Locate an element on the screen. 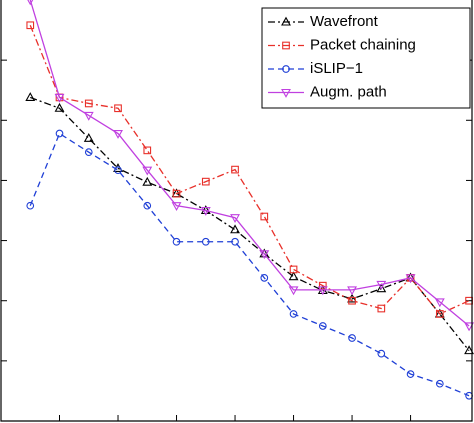  legend-label: Augm. path is located at coordinates (348, 91).